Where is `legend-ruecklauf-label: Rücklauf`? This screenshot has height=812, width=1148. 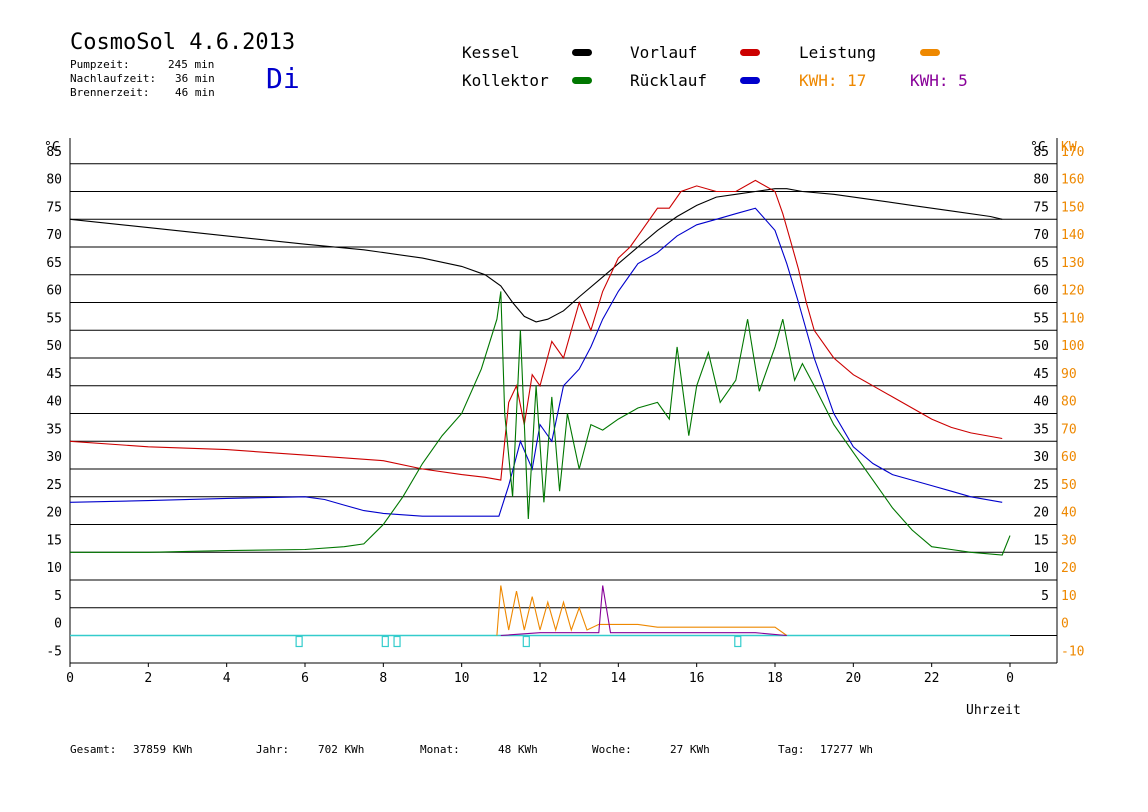 legend-ruecklauf-label: Rücklauf is located at coordinates (669, 80).